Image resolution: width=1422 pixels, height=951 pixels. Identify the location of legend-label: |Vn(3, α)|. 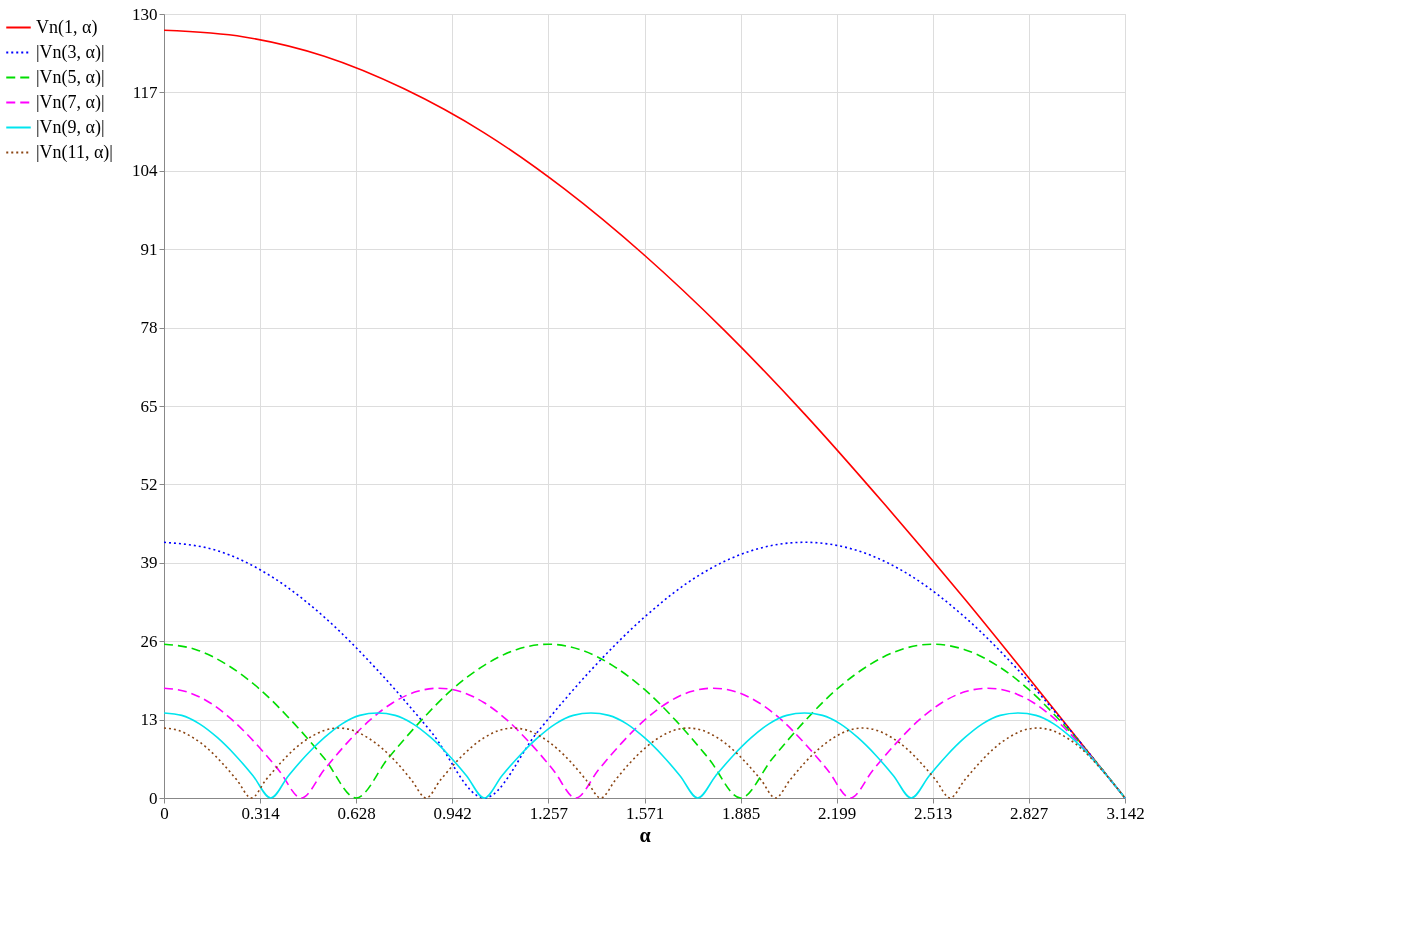
(70, 52).